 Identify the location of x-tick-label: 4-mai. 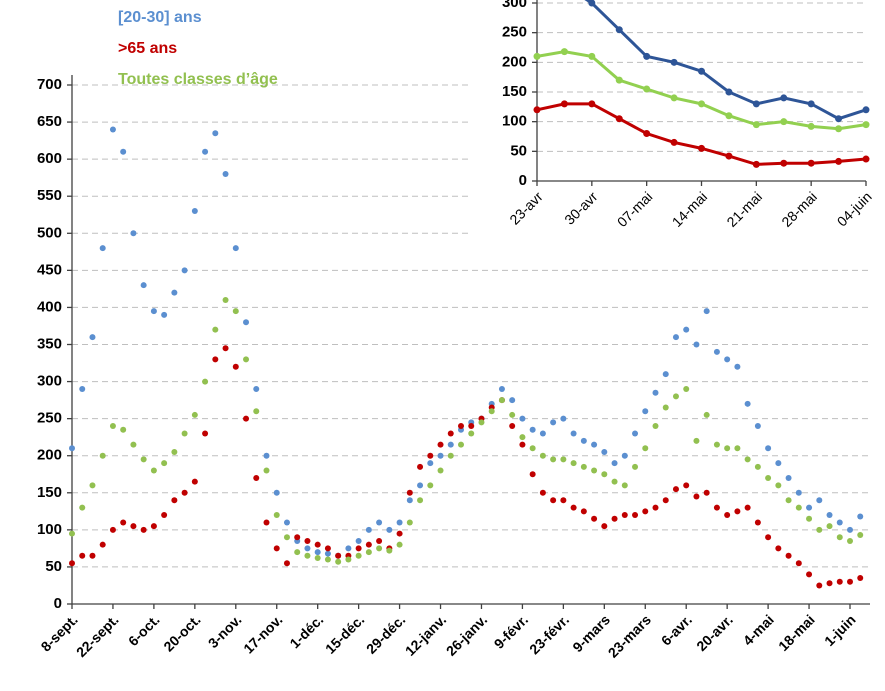
(758, 629).